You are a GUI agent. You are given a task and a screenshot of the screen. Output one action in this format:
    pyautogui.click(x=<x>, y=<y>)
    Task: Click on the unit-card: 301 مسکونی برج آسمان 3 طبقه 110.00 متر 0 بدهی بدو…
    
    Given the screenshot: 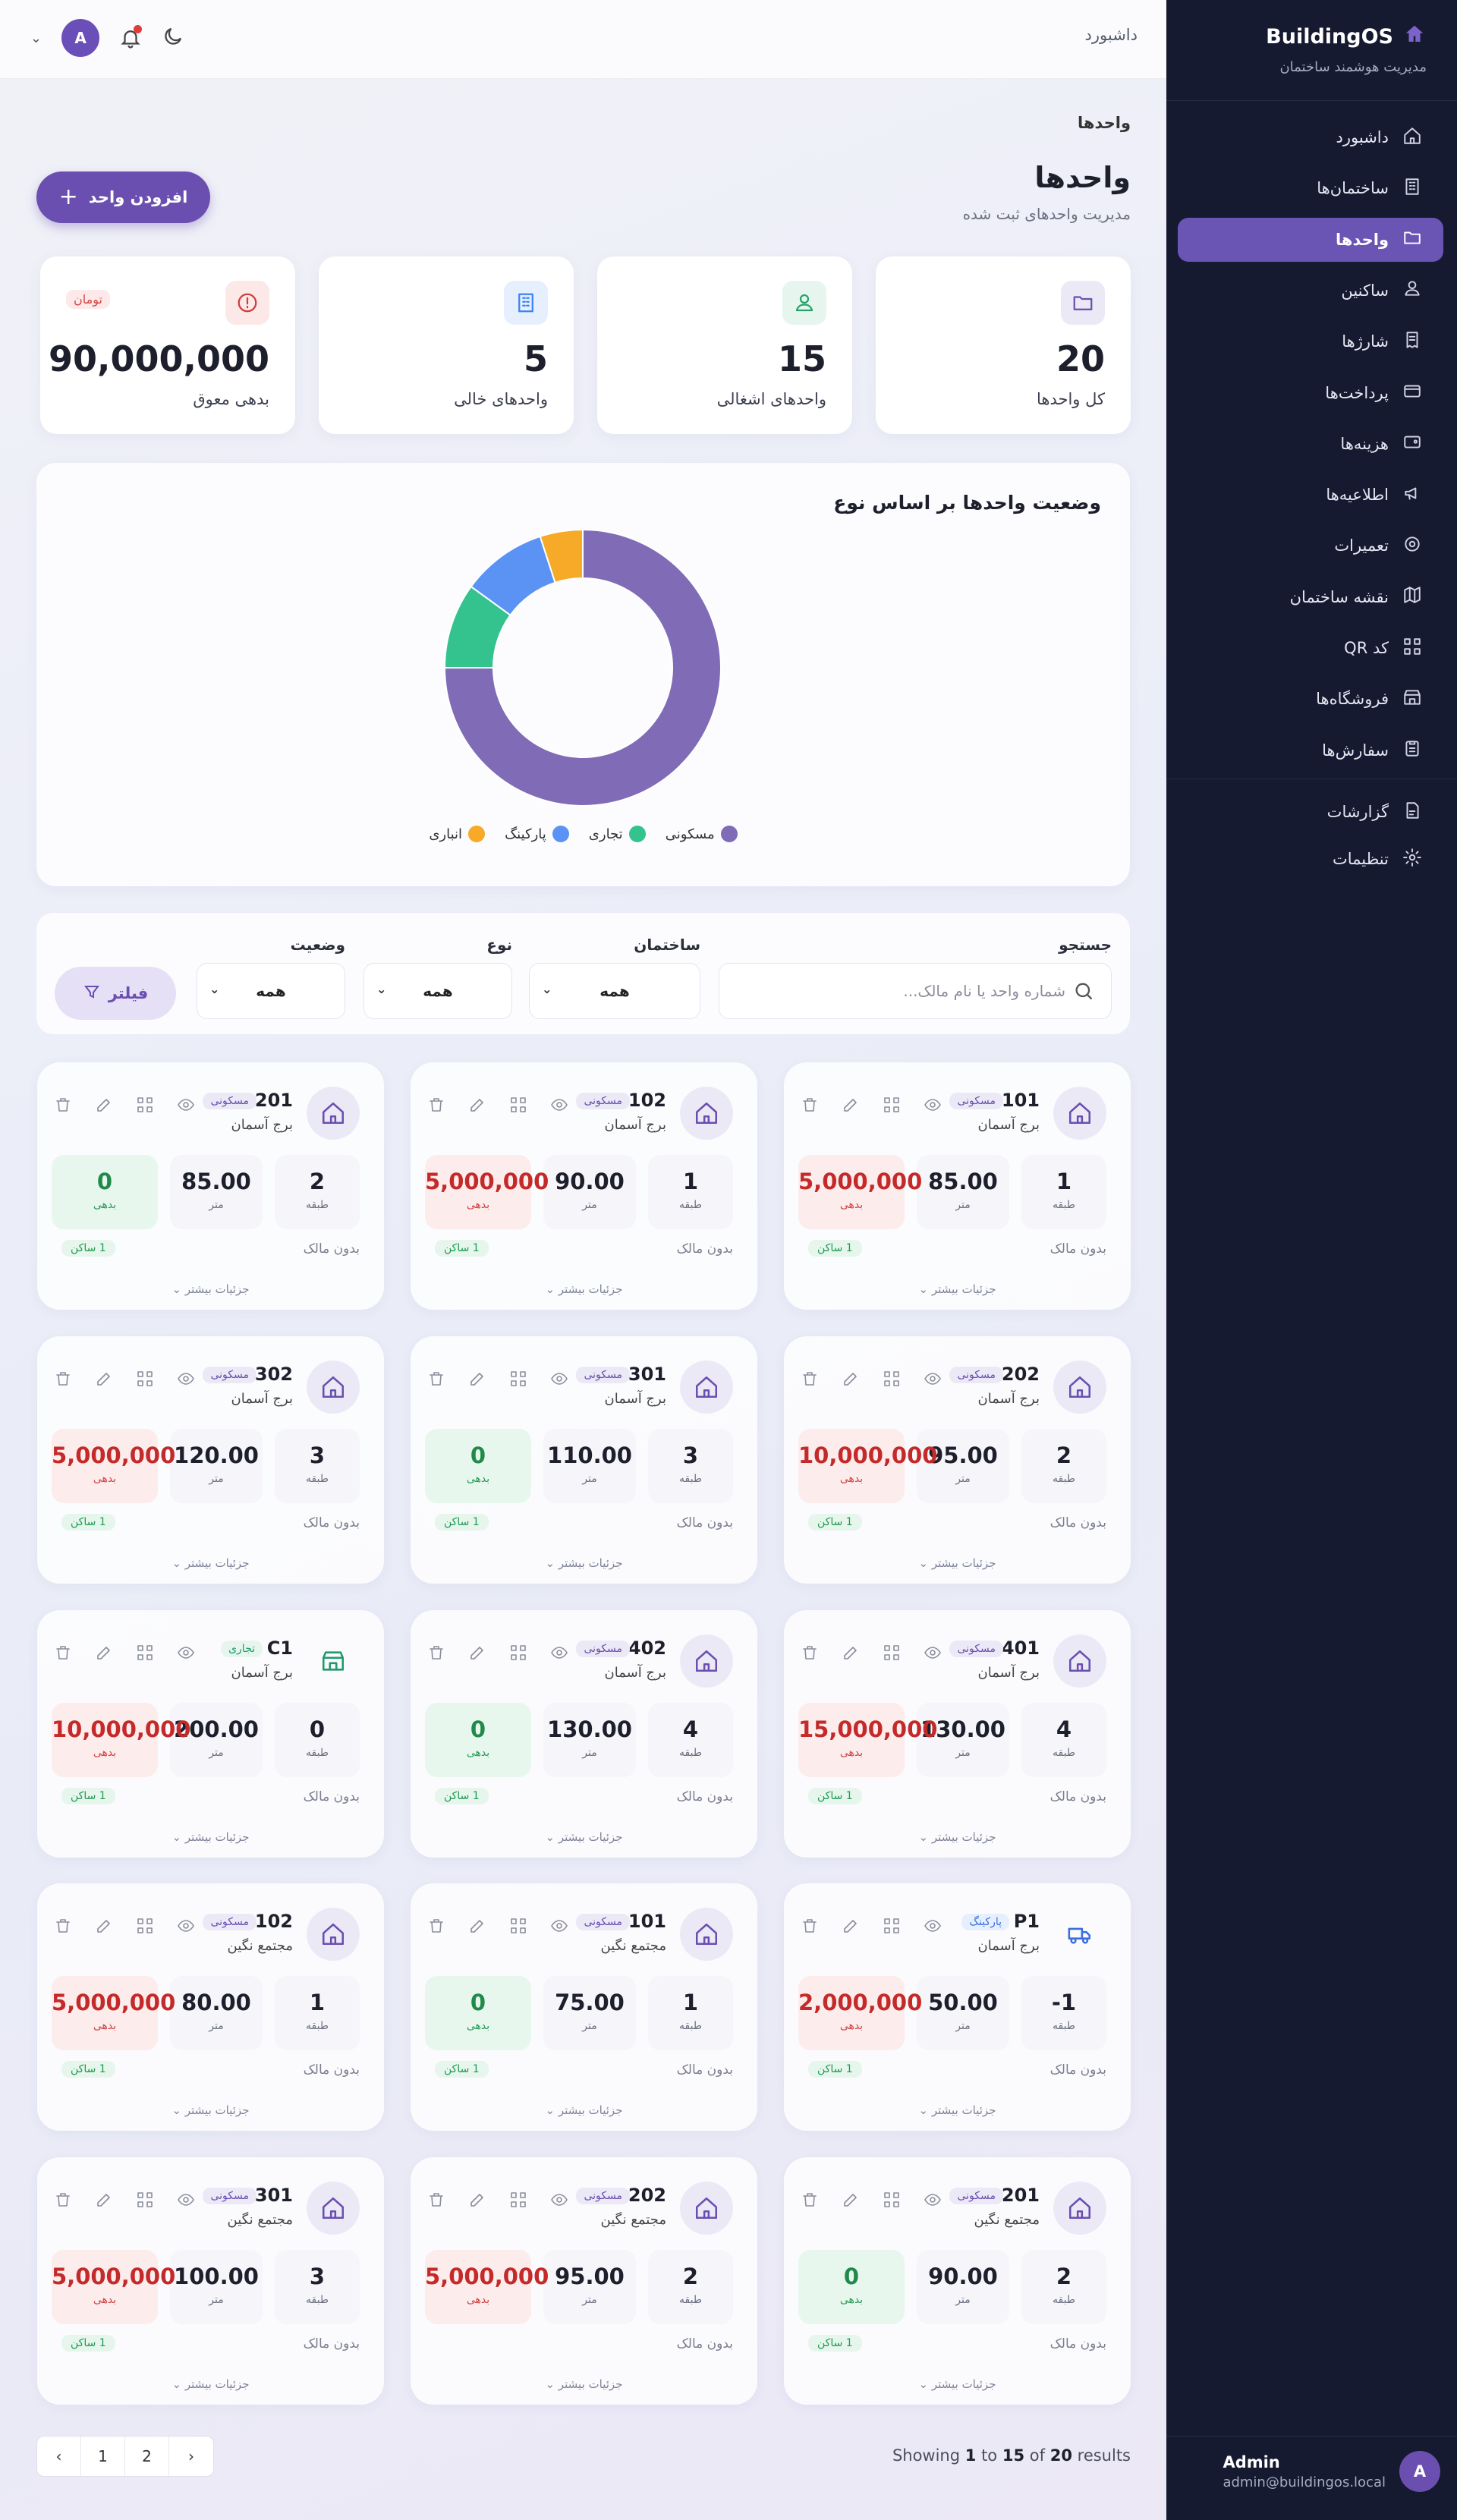 What is the action you would take?
    pyautogui.click(x=584, y=1460)
    